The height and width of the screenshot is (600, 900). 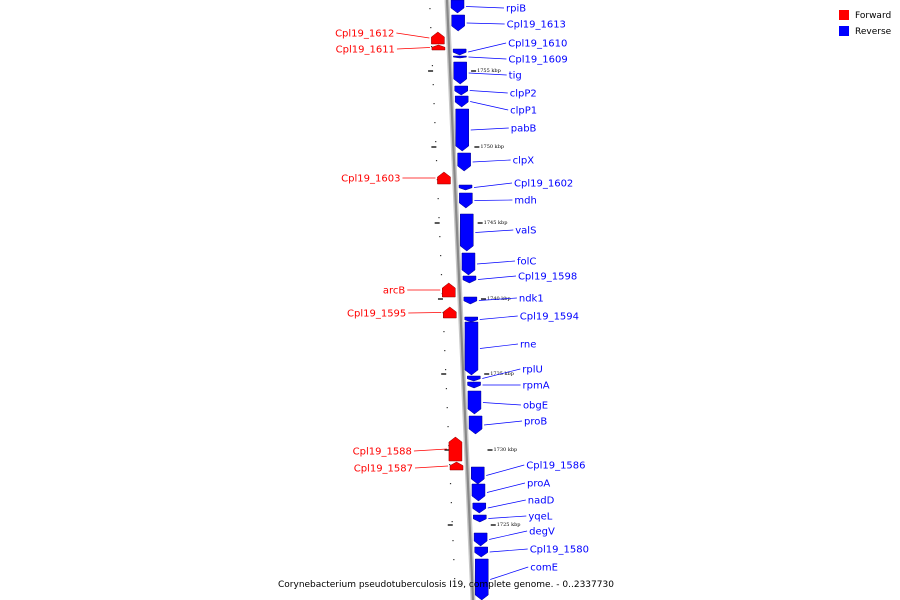 I want to click on genome-backbone, so click(x=460, y=300).